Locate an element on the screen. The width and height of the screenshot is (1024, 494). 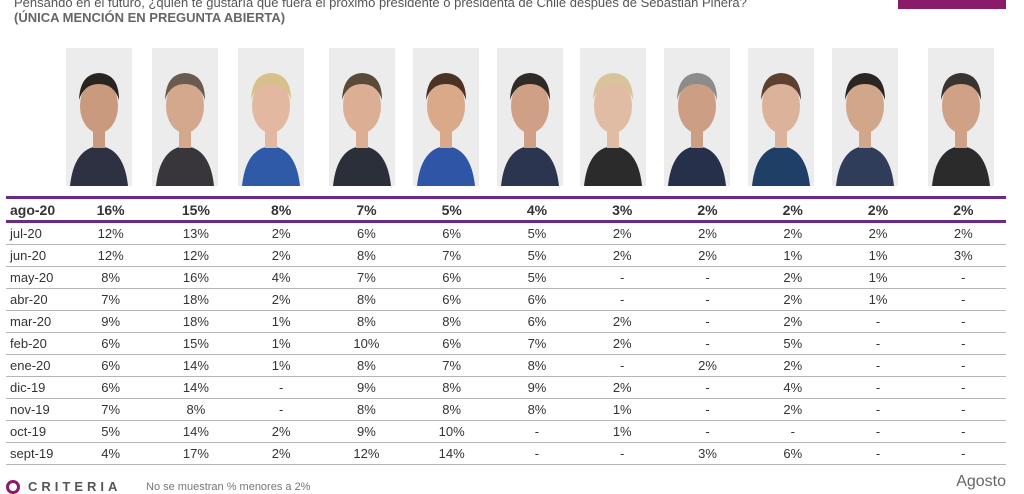
row-period-label: oct-19 is located at coordinates (37, 431).